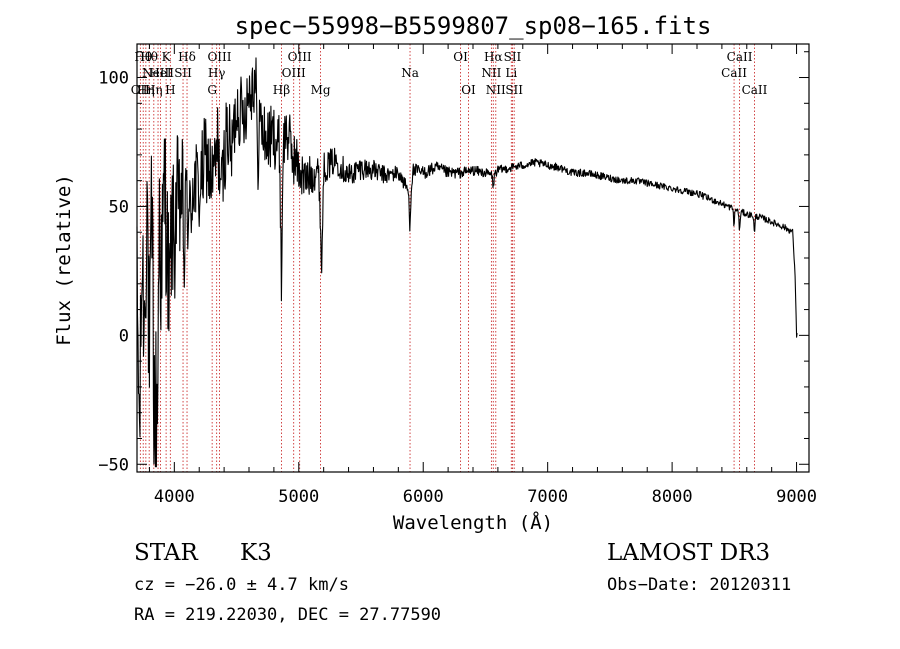  Describe the element at coordinates (321, 90) in the screenshot. I see `line-label: Mg` at that location.